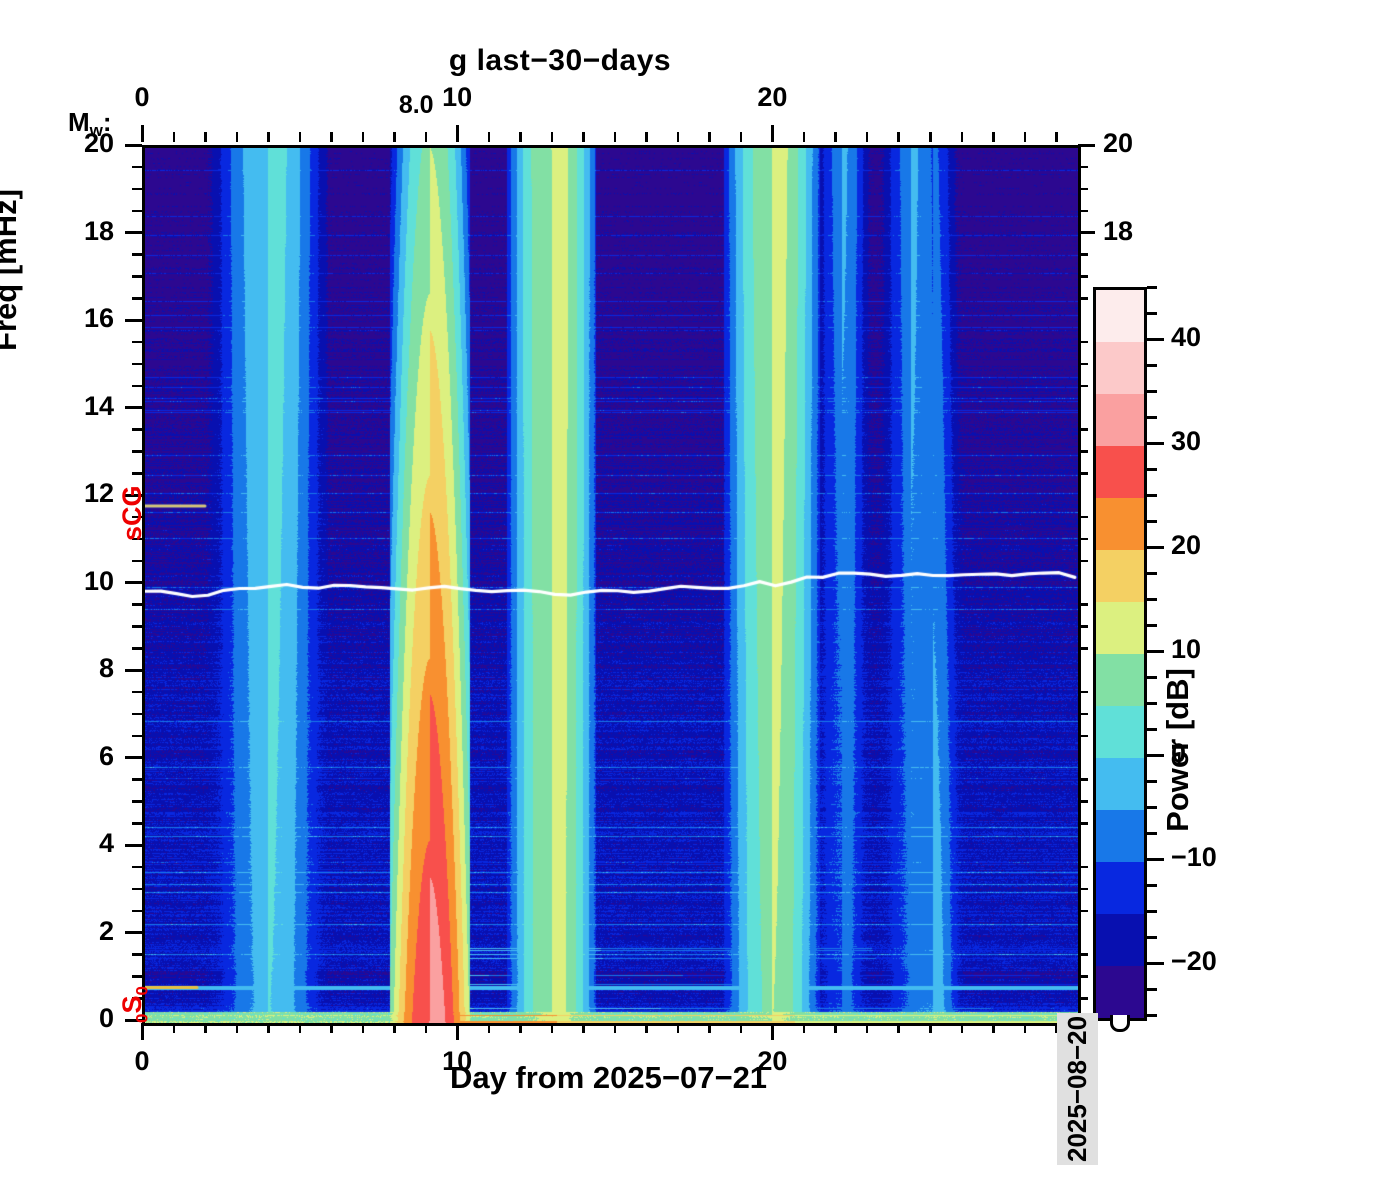 This screenshot has width=1400, height=1190. What do you see at coordinates (98, 405) in the screenshot?
I see `y-axis-tick-label: 14` at bounding box center [98, 405].